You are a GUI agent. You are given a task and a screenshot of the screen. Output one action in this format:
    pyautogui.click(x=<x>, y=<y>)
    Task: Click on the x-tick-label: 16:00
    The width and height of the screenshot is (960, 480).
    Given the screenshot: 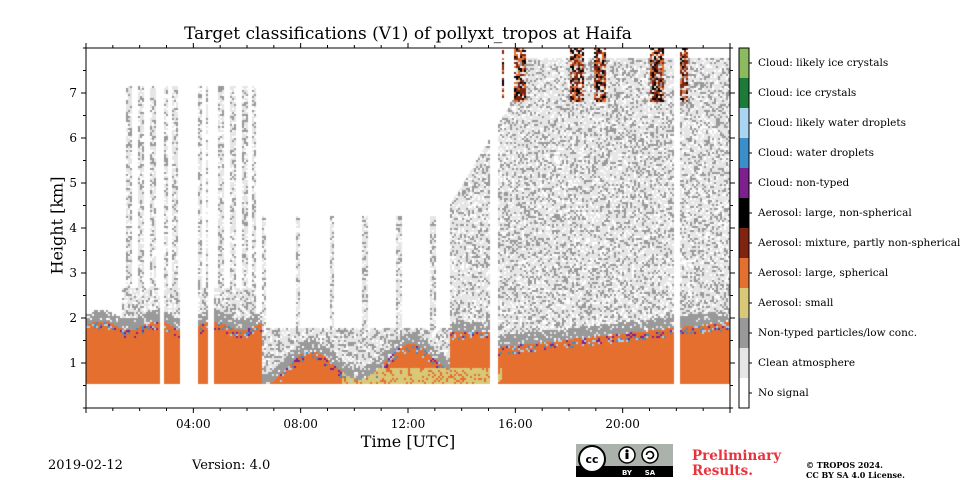 What is the action you would take?
    pyautogui.click(x=515, y=424)
    